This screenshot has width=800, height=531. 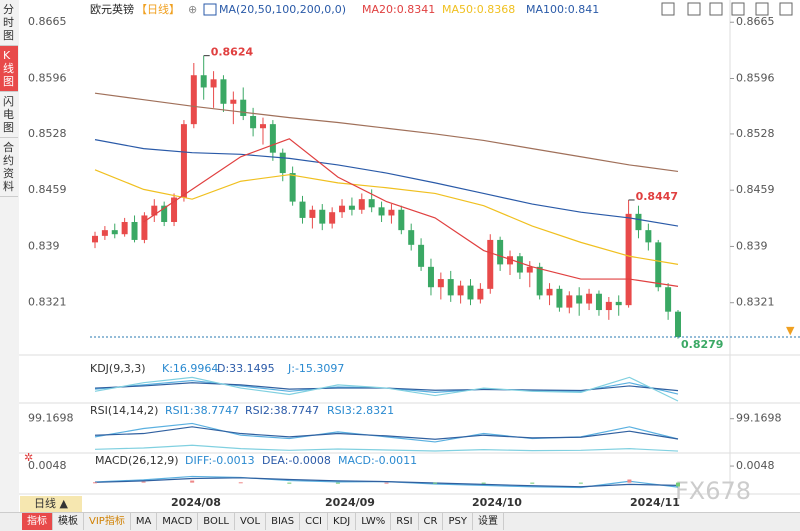 What do you see at coordinates (190, 368) in the screenshot?
I see `legend-kdj: K:16.9964` at bounding box center [190, 368].